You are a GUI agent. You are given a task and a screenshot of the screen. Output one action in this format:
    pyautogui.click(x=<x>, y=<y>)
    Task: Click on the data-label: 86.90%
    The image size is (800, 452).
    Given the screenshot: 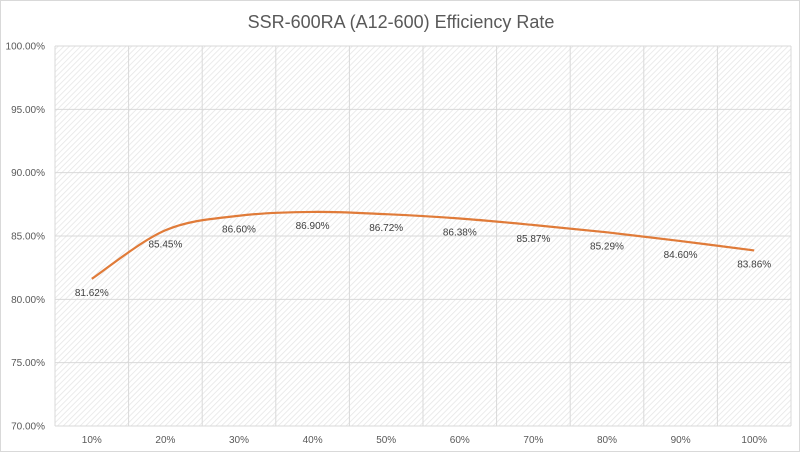 What is the action you would take?
    pyautogui.click(x=313, y=226)
    